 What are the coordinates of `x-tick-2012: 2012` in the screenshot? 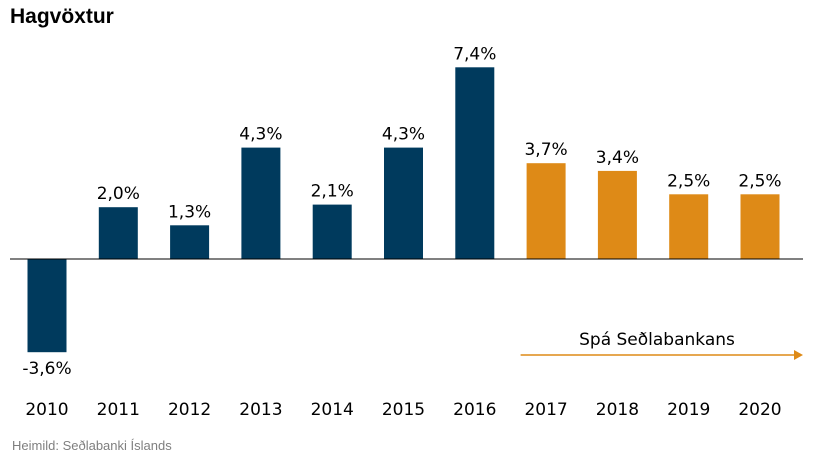 It's located at (189, 410).